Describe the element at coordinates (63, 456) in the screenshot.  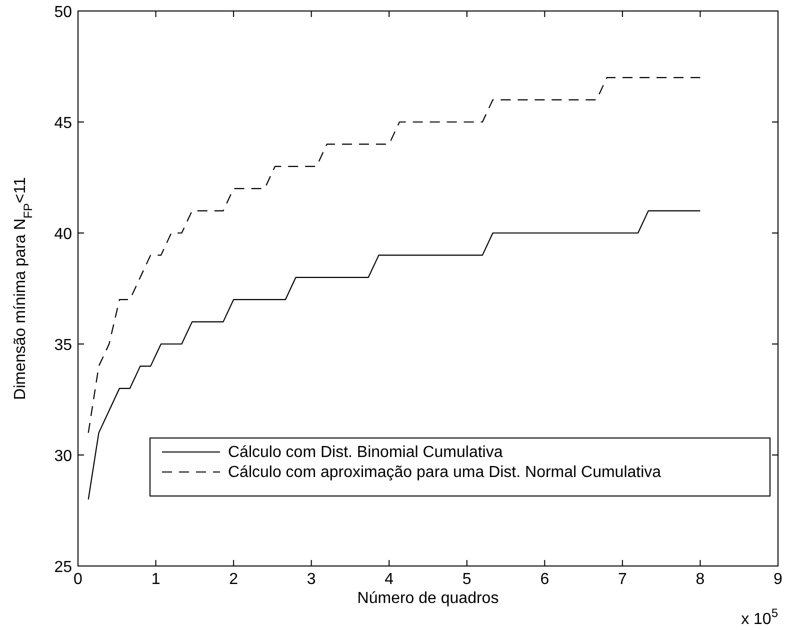
I see `y-tick-label: 30` at that location.